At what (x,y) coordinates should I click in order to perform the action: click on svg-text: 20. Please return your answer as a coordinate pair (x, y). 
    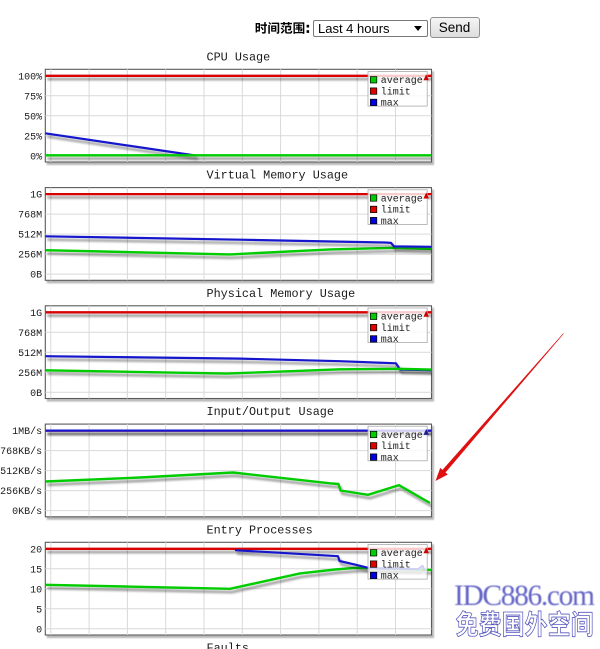
    Looking at the image, I should click on (36, 550).